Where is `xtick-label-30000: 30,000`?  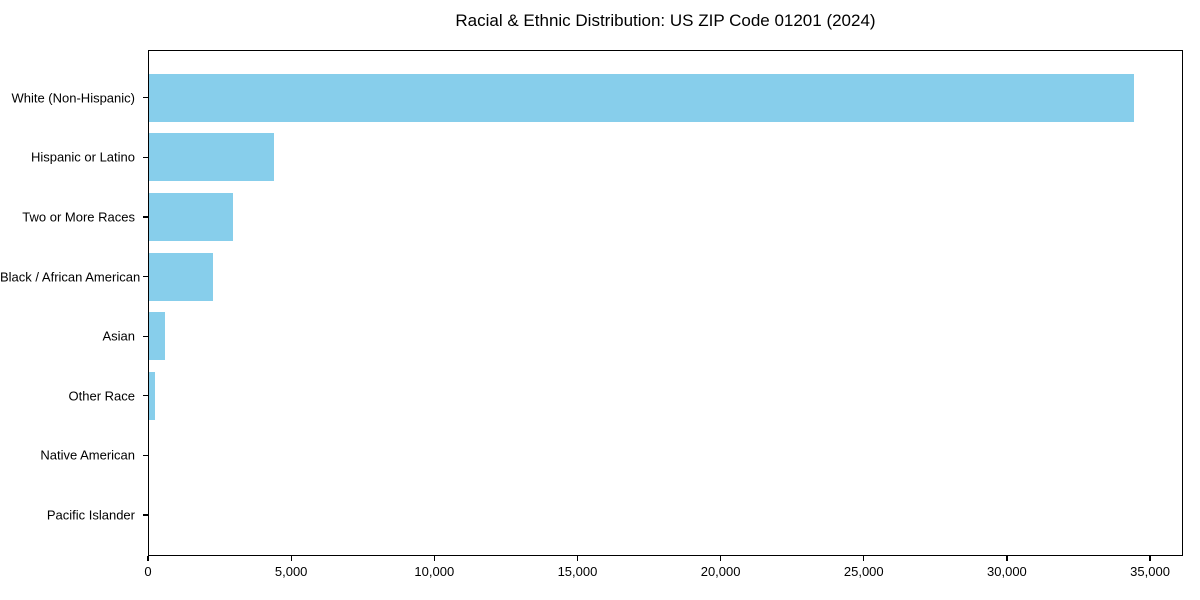 xtick-label-30000: 30,000 is located at coordinates (1007, 571).